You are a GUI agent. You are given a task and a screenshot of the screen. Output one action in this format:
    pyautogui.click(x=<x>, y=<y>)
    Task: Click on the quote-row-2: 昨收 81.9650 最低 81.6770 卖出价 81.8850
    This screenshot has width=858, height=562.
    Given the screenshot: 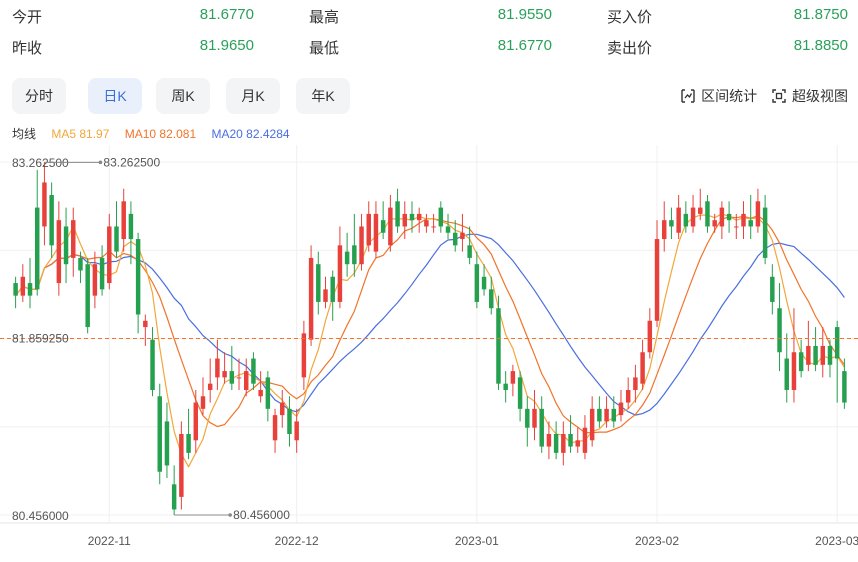 What is the action you would take?
    pyautogui.click(x=429, y=52)
    